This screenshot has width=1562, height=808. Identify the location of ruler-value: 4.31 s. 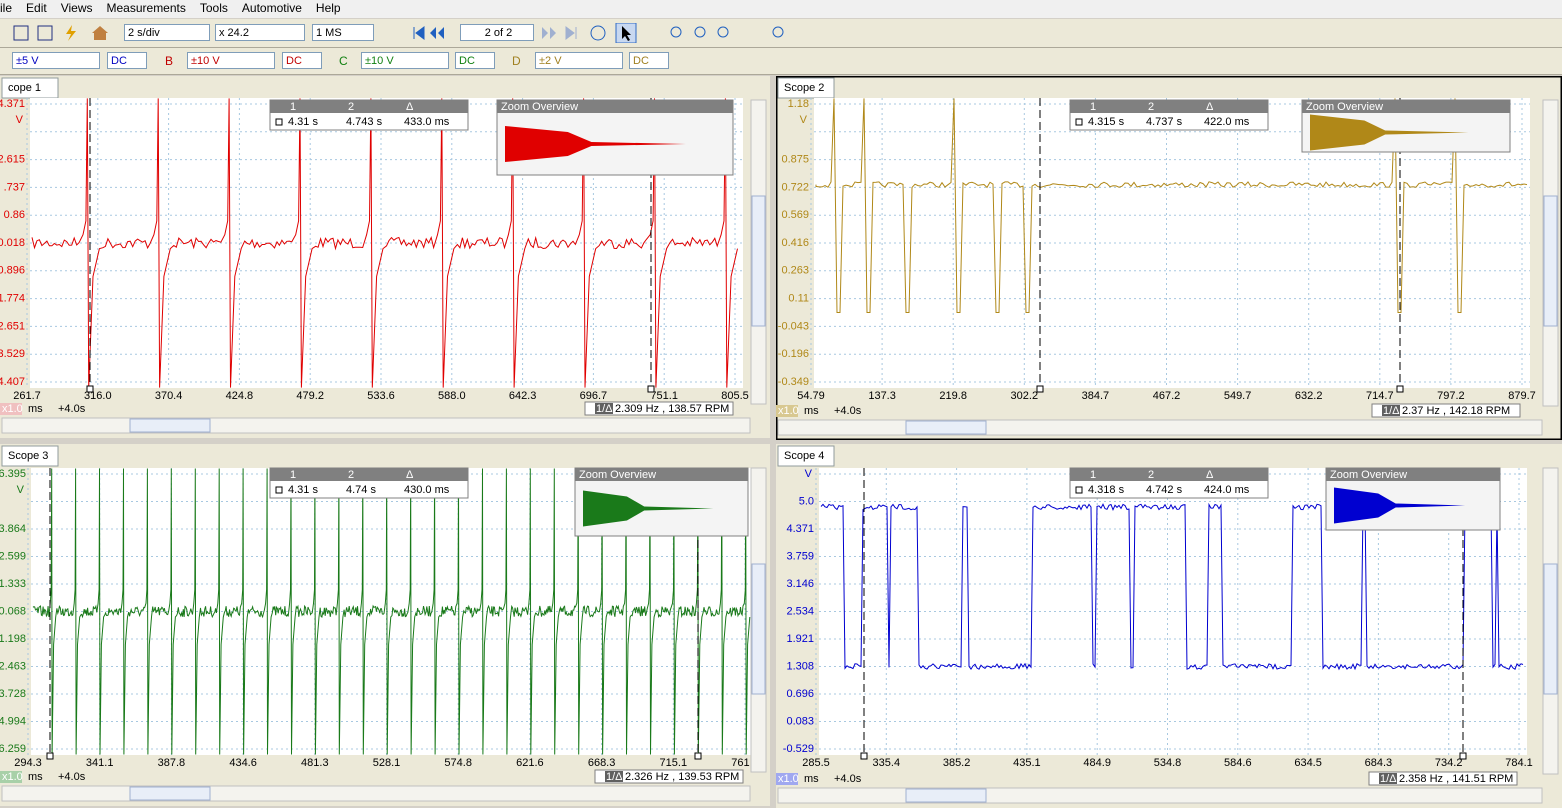
(303, 122).